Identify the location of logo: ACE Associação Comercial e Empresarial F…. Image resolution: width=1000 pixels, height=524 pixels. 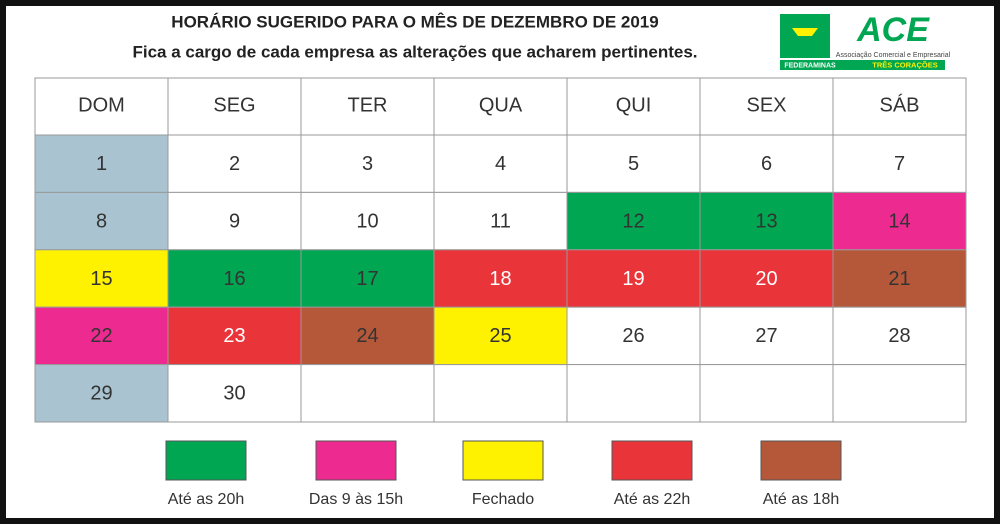
(865, 40).